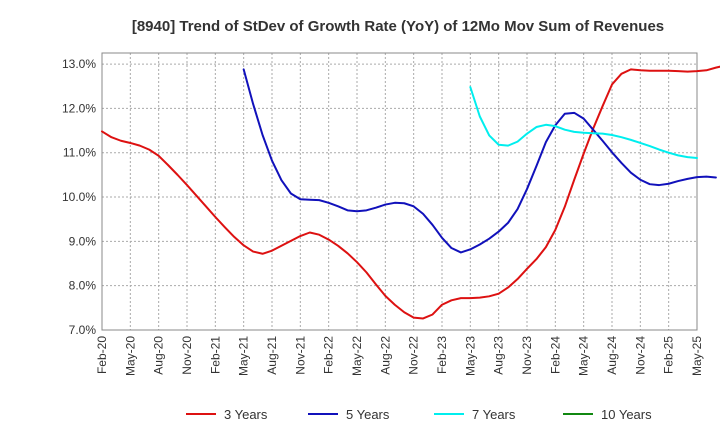 The width and height of the screenshot is (720, 440). I want to click on x-tick-label: Aug-20, so click(159, 355).